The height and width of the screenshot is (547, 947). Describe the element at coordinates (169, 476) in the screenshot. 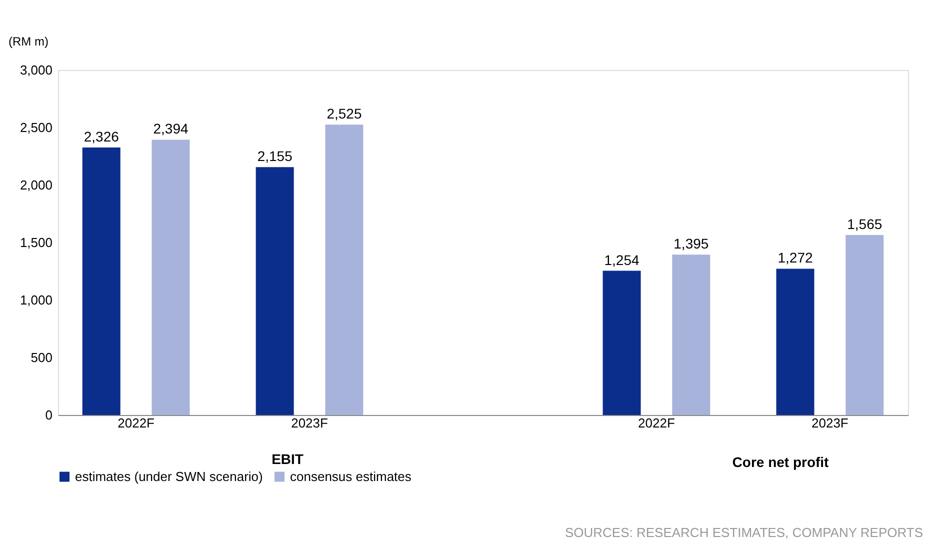

I see `legend-label: estimates (under SWN scenario)` at that location.